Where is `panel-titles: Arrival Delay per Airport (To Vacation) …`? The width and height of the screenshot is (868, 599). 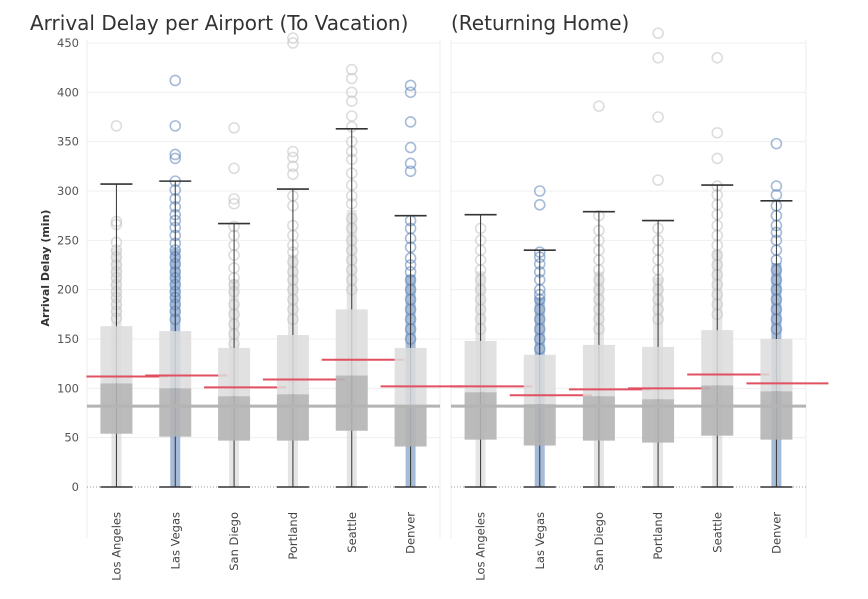 panel-titles: Arrival Delay per Airport (To Vacation) … is located at coordinates (329, 23).